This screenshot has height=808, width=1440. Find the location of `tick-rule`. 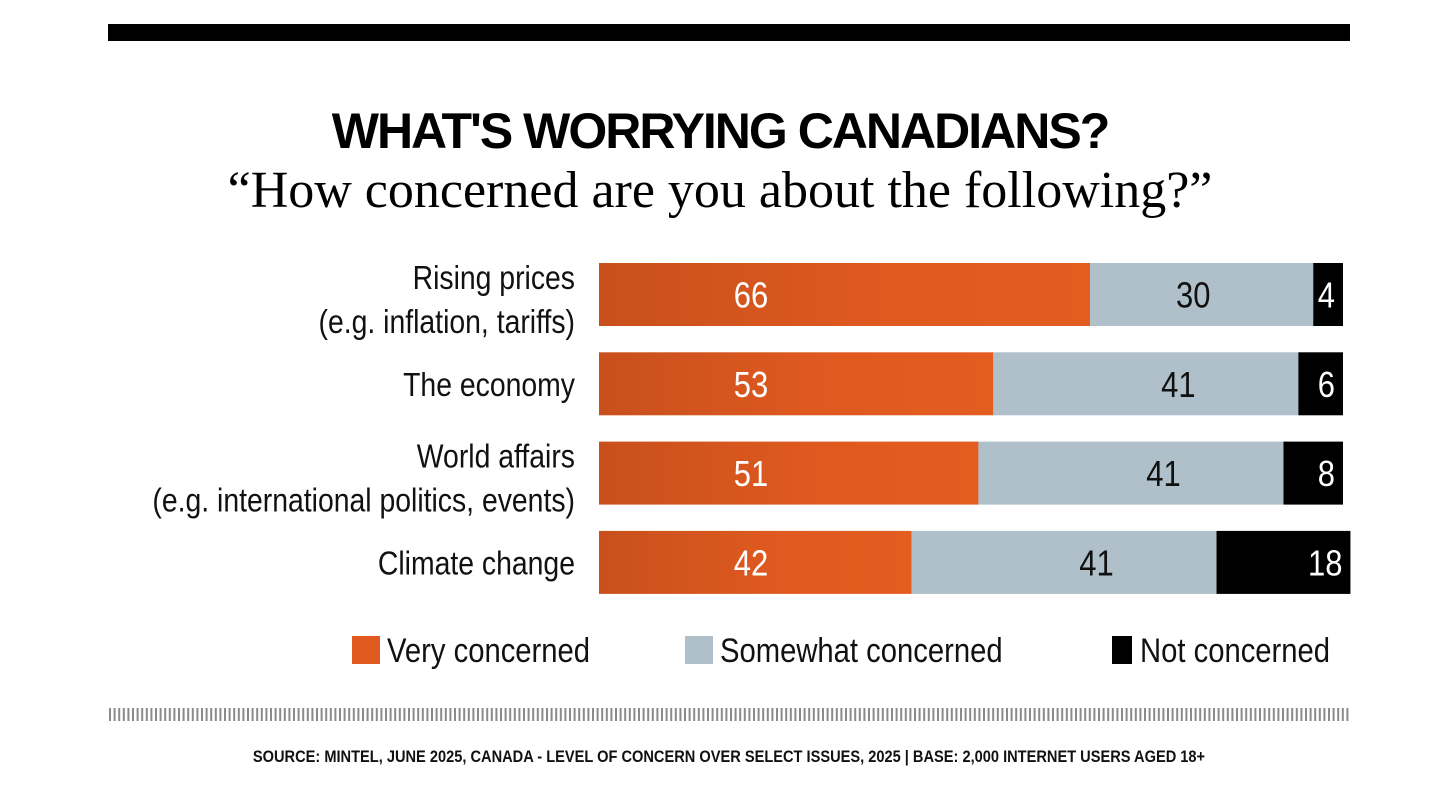

tick-rule is located at coordinates (729, 714).